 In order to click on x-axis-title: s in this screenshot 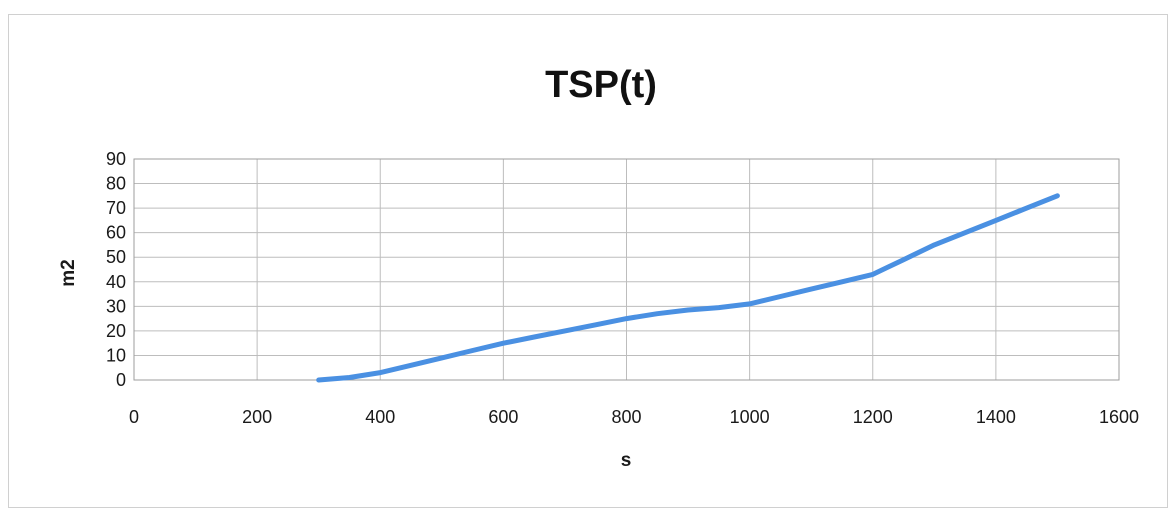, I will do `click(626, 460)`.